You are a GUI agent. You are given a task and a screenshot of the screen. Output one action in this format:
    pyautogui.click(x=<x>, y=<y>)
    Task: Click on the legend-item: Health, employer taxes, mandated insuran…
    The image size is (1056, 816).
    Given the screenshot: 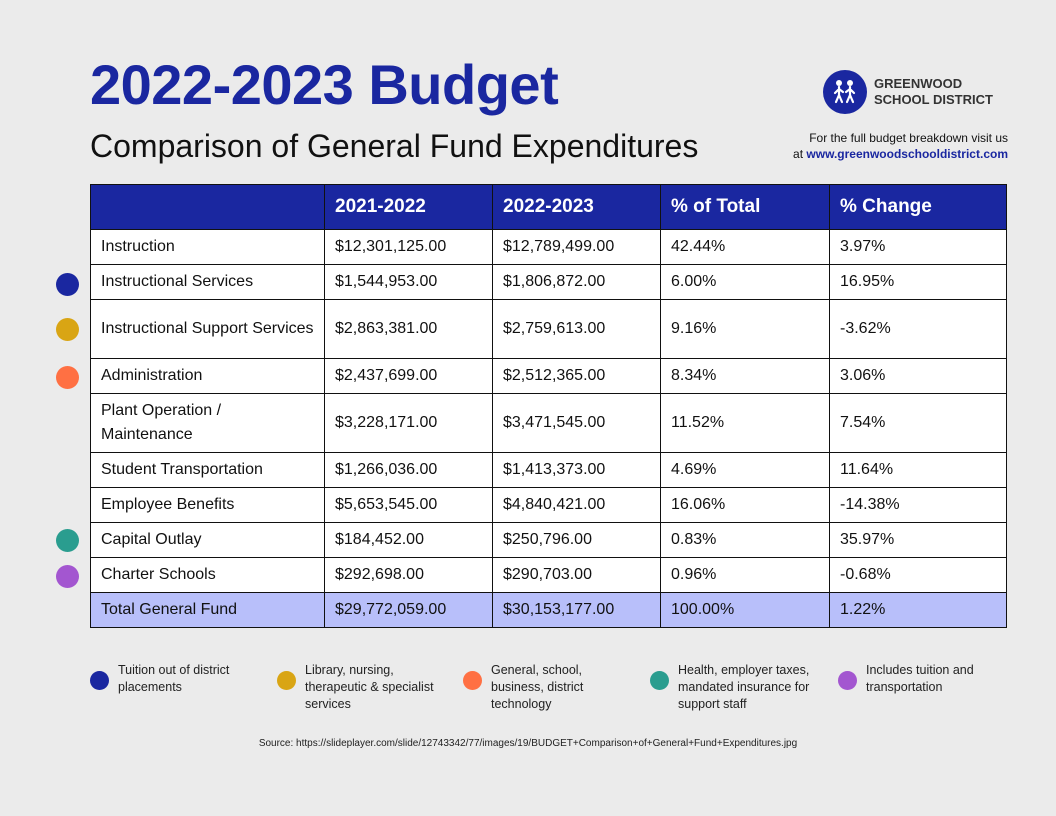 What is the action you would take?
    pyautogui.click(x=737, y=687)
    